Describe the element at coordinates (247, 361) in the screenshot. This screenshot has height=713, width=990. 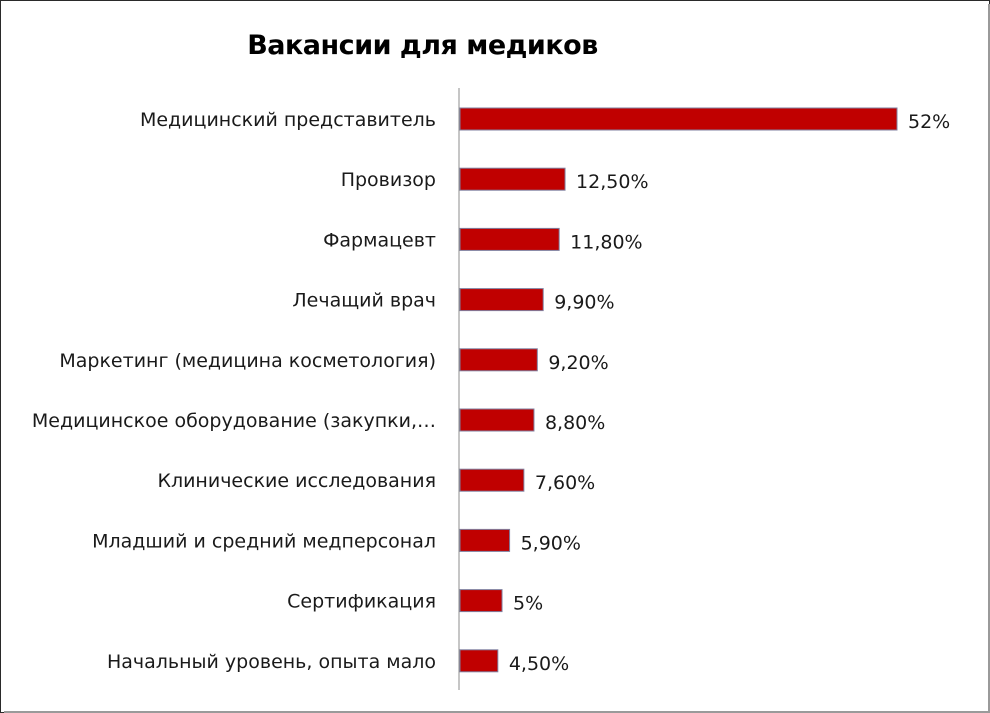
I see `category-label: Маркетинг (медицина косметология)` at that location.